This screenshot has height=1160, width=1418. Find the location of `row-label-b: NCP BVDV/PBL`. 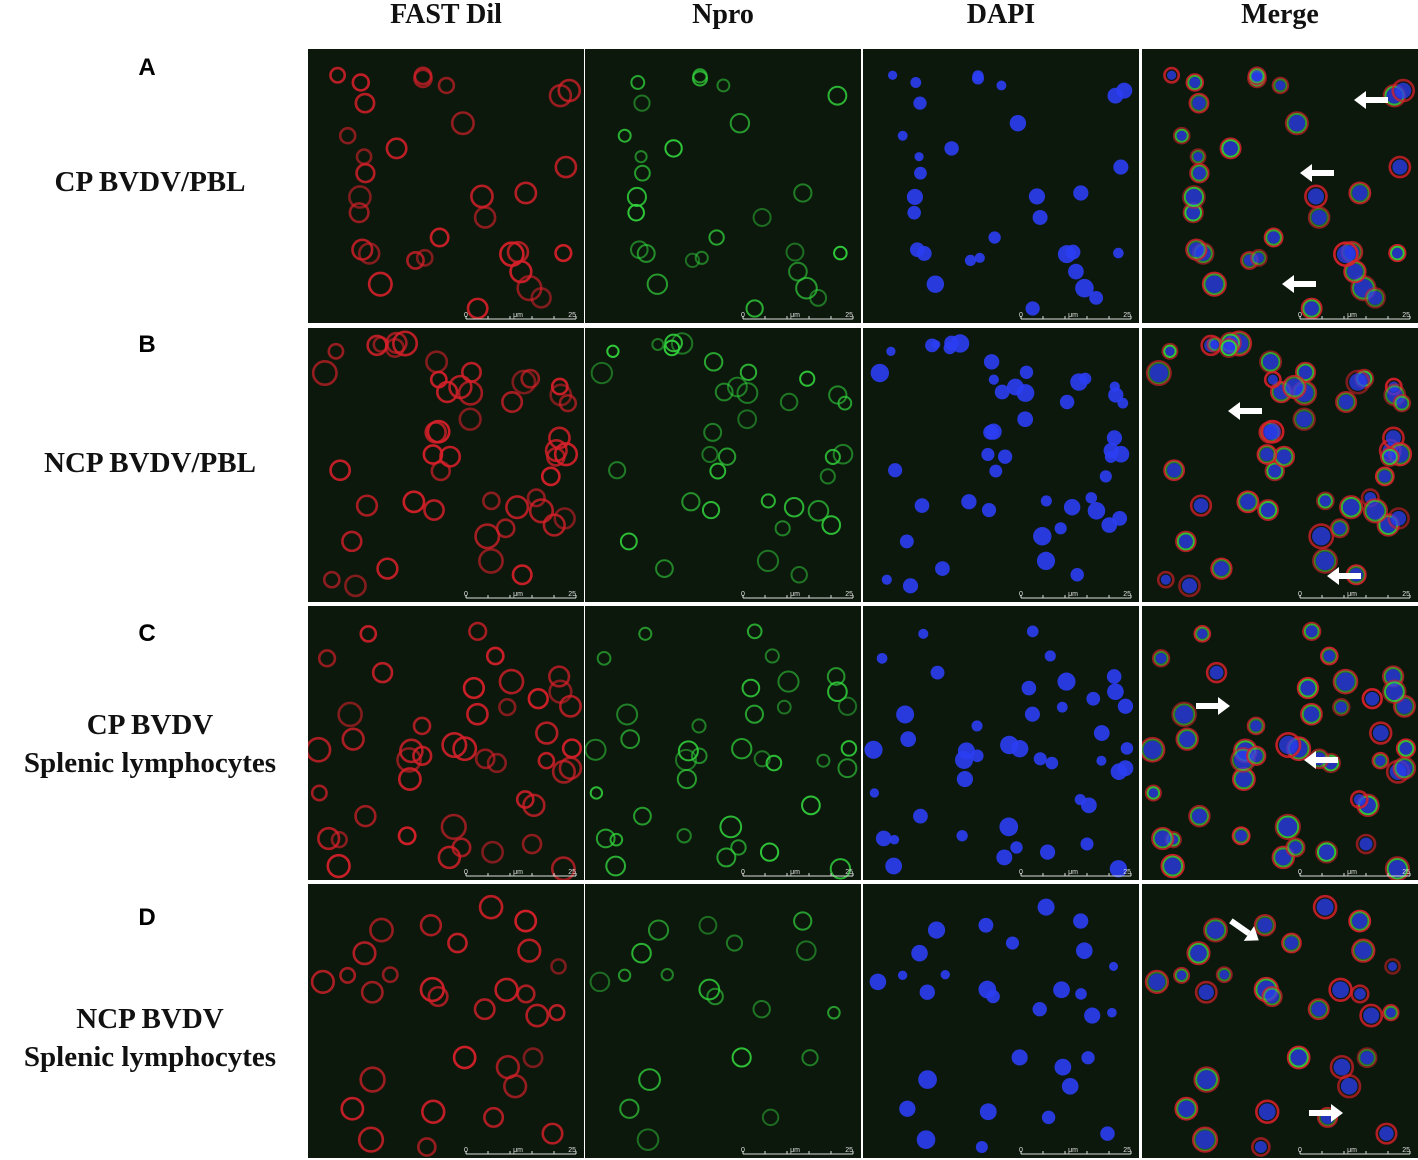

row-label-b: NCP BVDV/PBL is located at coordinates (150, 463).